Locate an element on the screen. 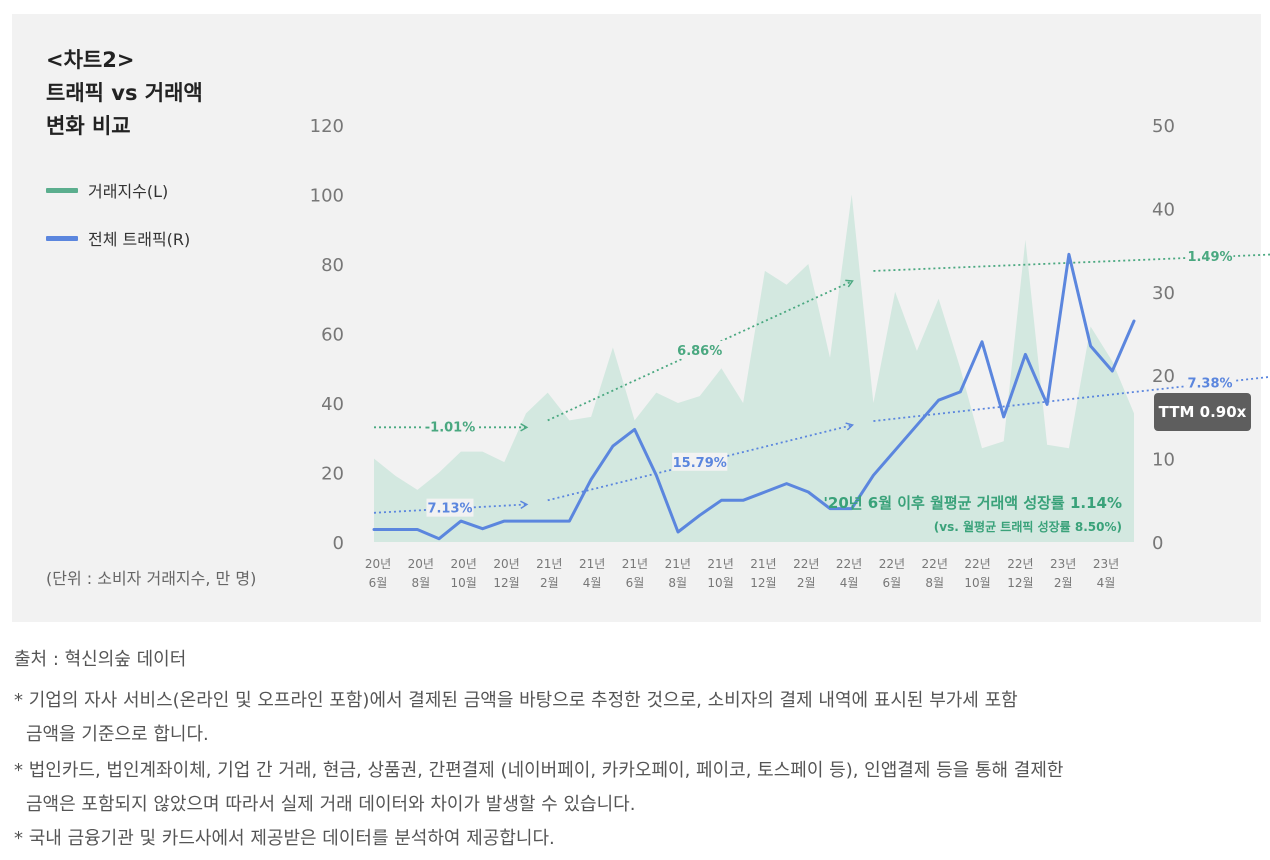  right-axis-tick: 0 is located at coordinates (1157, 543).